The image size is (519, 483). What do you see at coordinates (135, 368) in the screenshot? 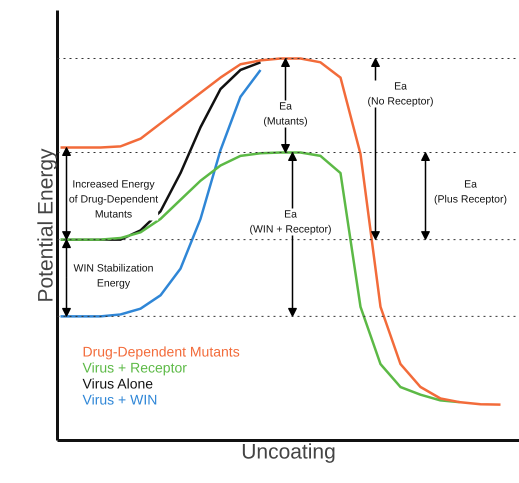
I see `text: Virus + Receptor` at bounding box center [135, 368].